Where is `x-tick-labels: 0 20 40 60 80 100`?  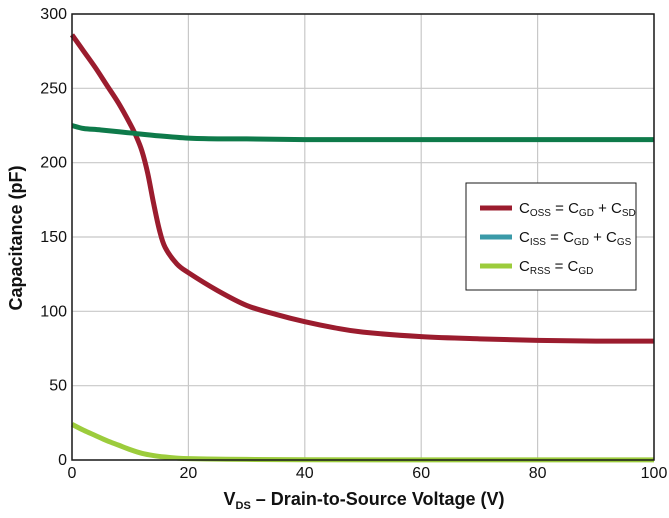 x-tick-labels: 0 20 40 60 80 100 is located at coordinates (368, 473).